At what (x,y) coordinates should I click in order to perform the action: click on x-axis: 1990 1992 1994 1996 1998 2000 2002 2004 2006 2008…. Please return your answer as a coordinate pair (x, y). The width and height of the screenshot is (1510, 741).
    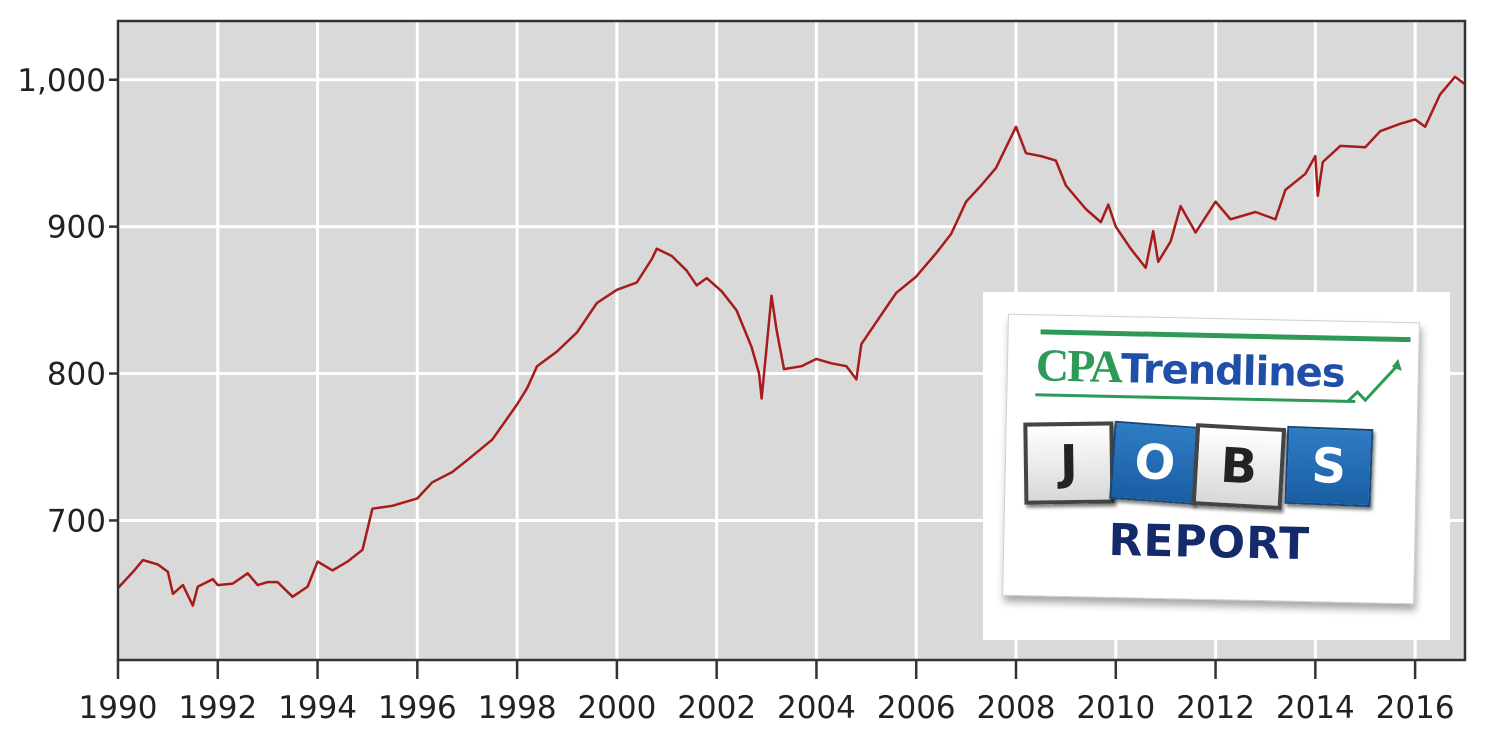
    Looking at the image, I should click on (767, 693).